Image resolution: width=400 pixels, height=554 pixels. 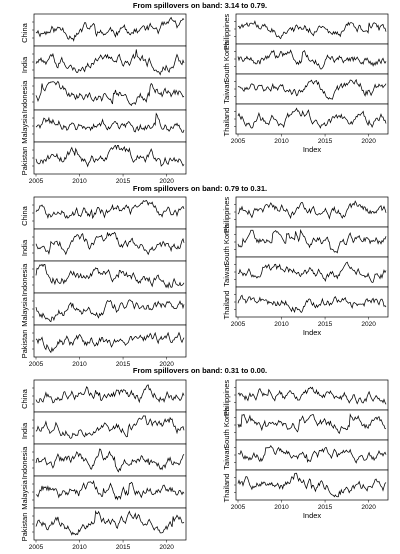 What do you see at coordinates (238, 324) in the screenshot?
I see `band2-right-x-tick-label-2005: 2005` at bounding box center [238, 324].